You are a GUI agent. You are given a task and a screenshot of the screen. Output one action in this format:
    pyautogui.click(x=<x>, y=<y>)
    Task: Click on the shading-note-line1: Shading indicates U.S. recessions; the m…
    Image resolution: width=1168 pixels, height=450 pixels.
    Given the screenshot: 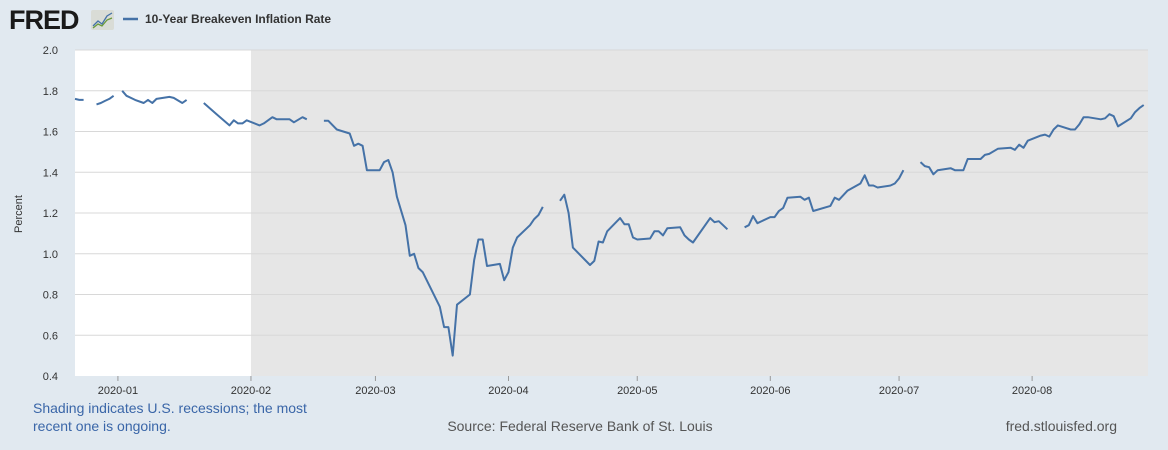 What is the action you would take?
    pyautogui.click(x=170, y=408)
    